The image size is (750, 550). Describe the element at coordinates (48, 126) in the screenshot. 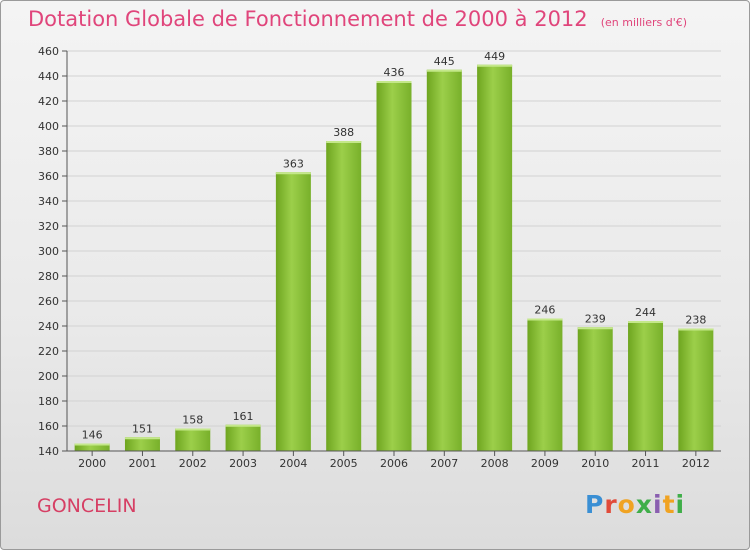

I see `y-tick-label: 400` at that location.